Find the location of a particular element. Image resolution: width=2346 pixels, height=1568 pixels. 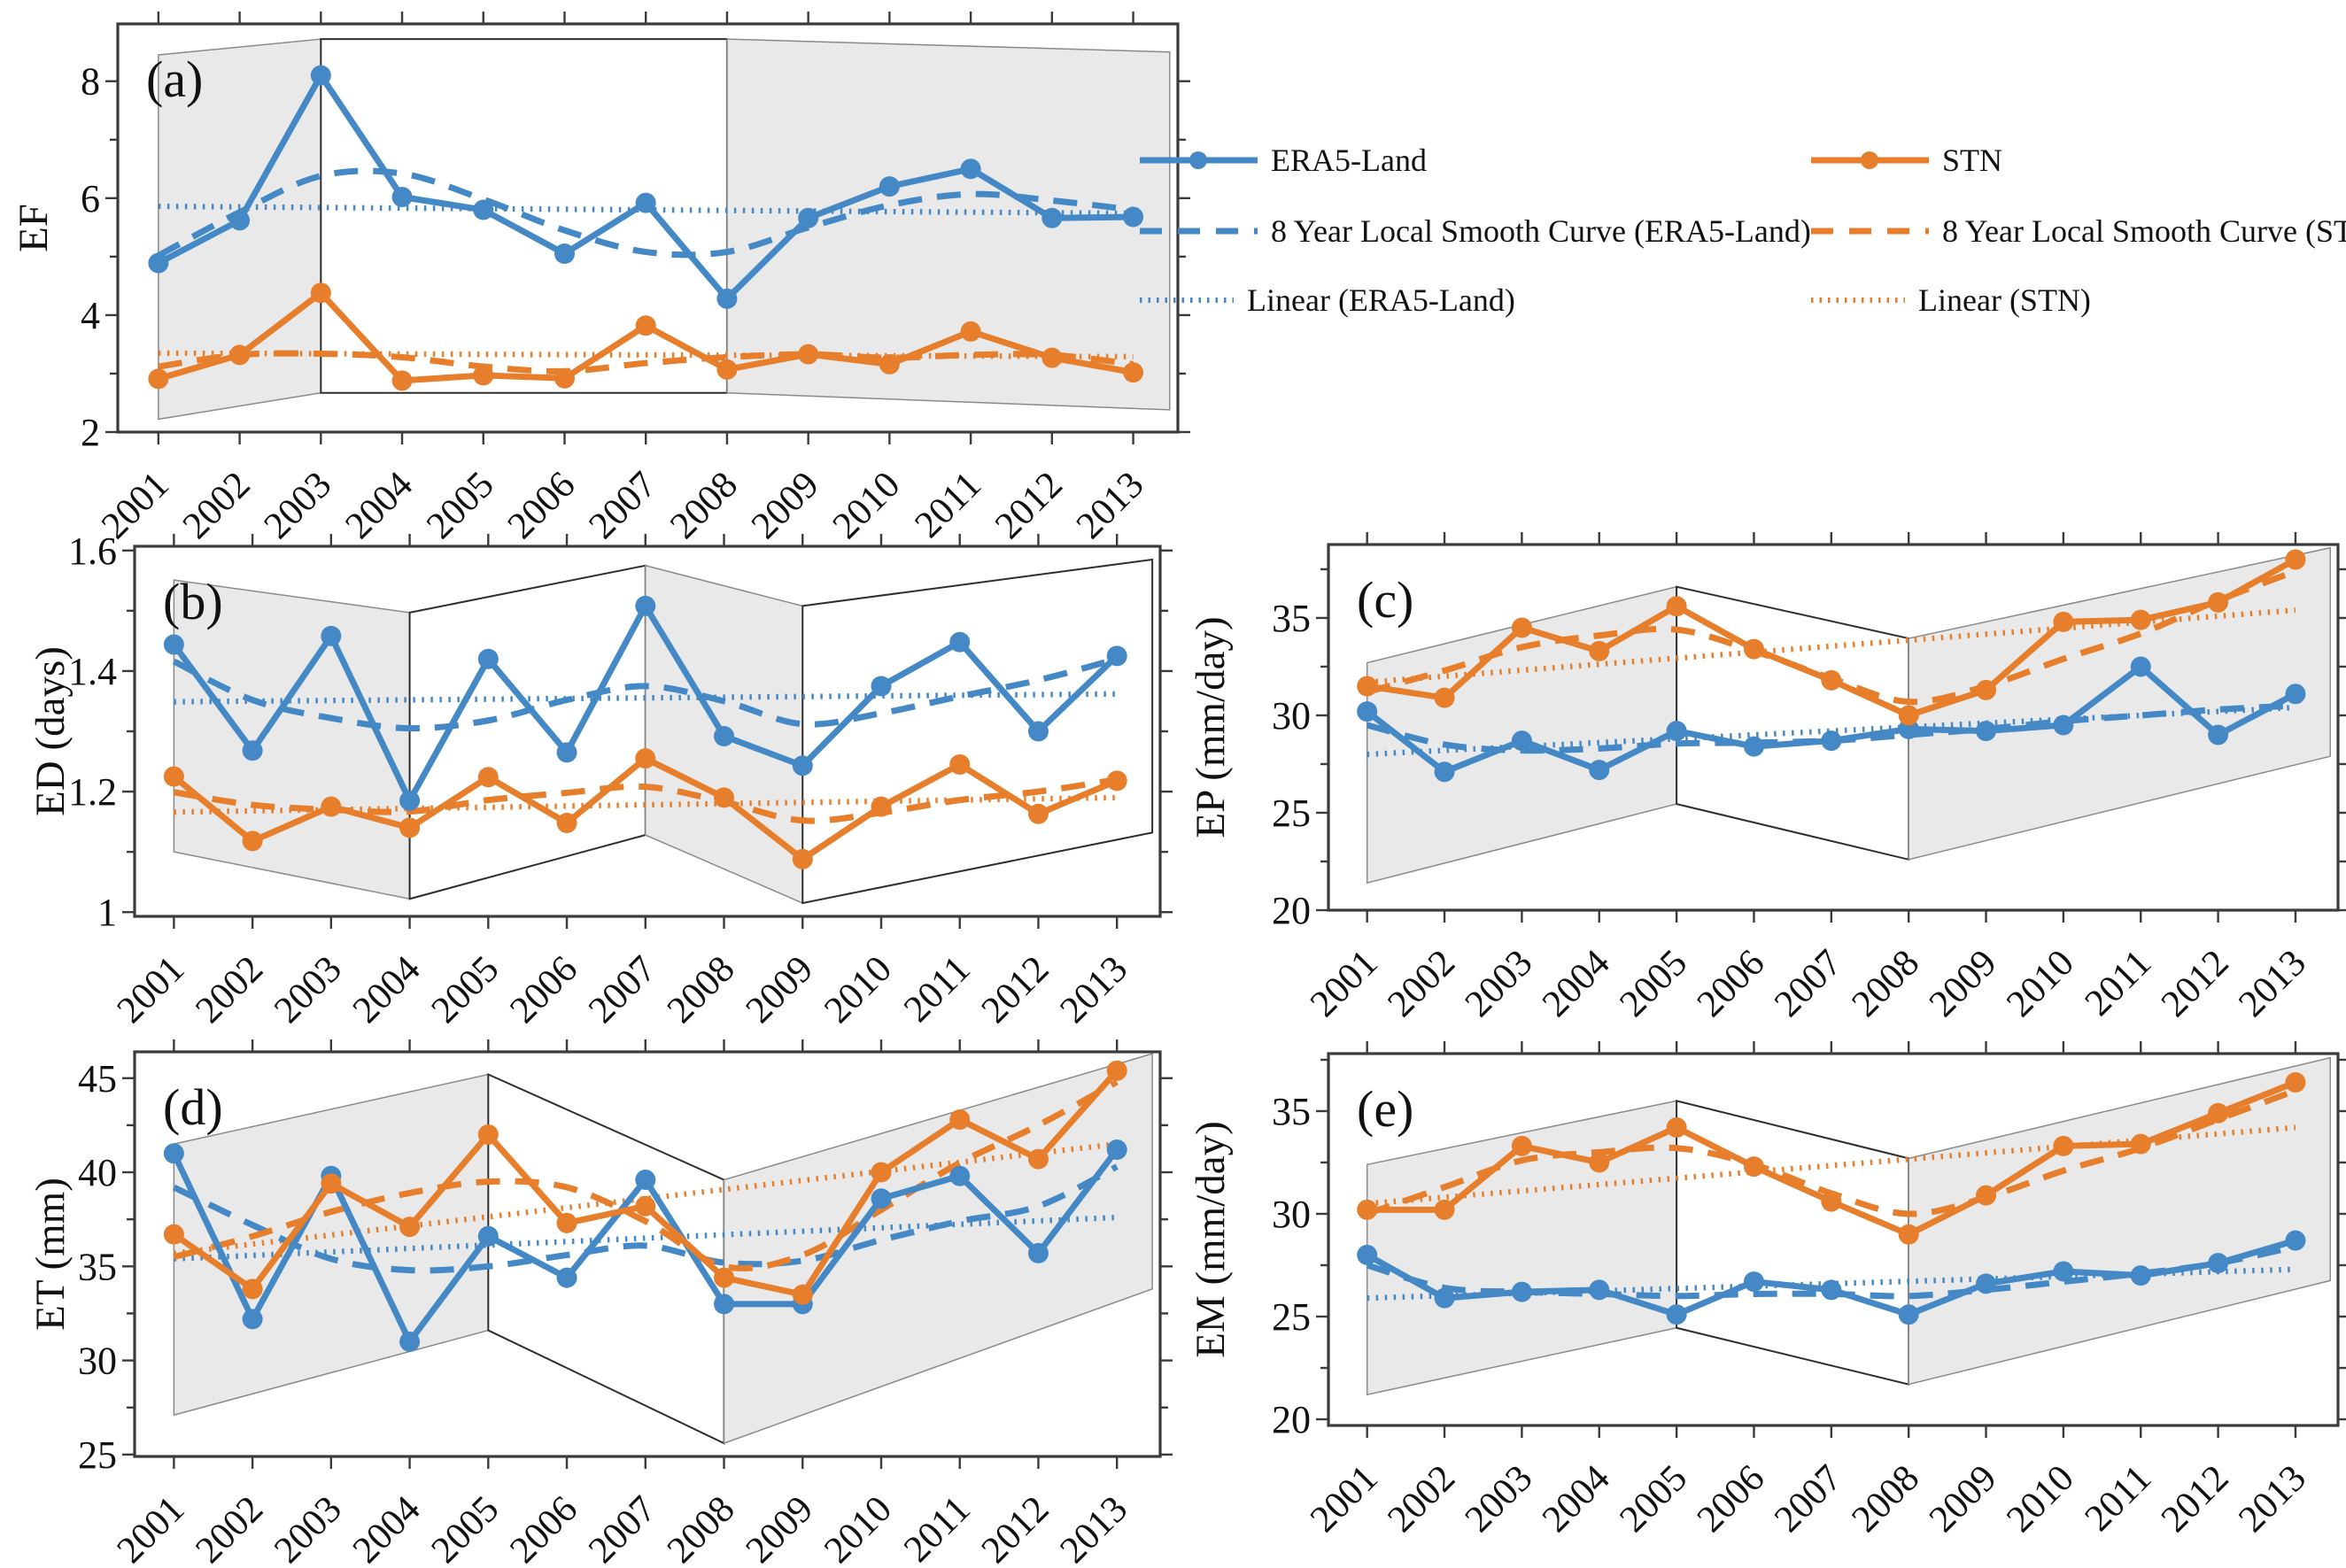

y-tick-label: 4 is located at coordinates (90, 315).